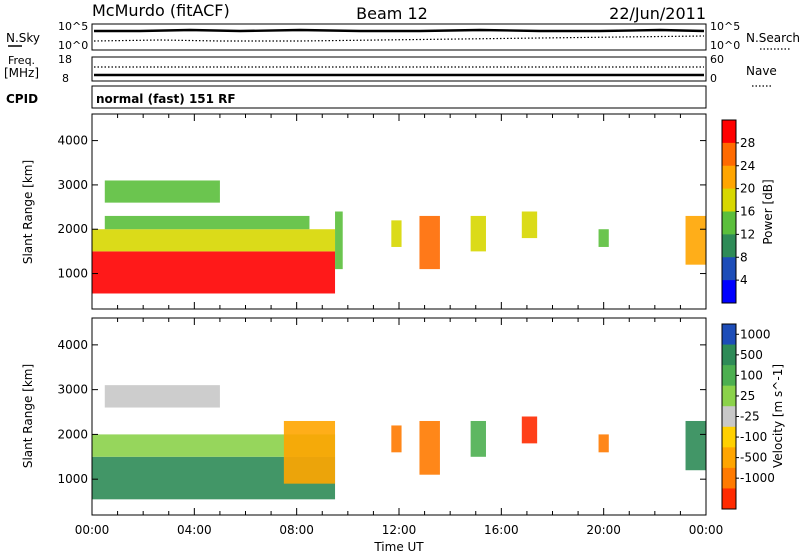 This screenshot has width=800, height=558. Describe the element at coordinates (161, 10) in the screenshot. I see `station-title: McMurdo (fitACF)` at that location.